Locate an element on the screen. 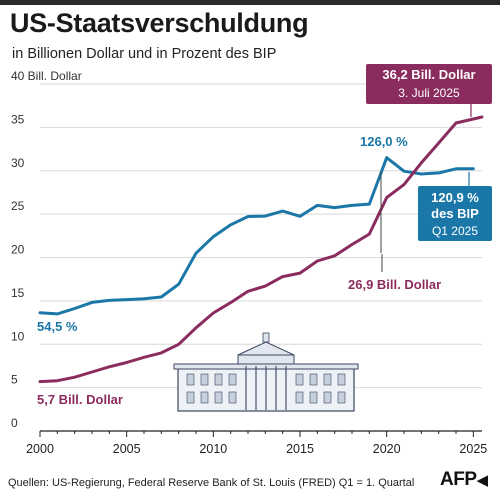 The width and height of the screenshot is (500, 501). x-tick-label: 2010 is located at coordinates (213, 449).